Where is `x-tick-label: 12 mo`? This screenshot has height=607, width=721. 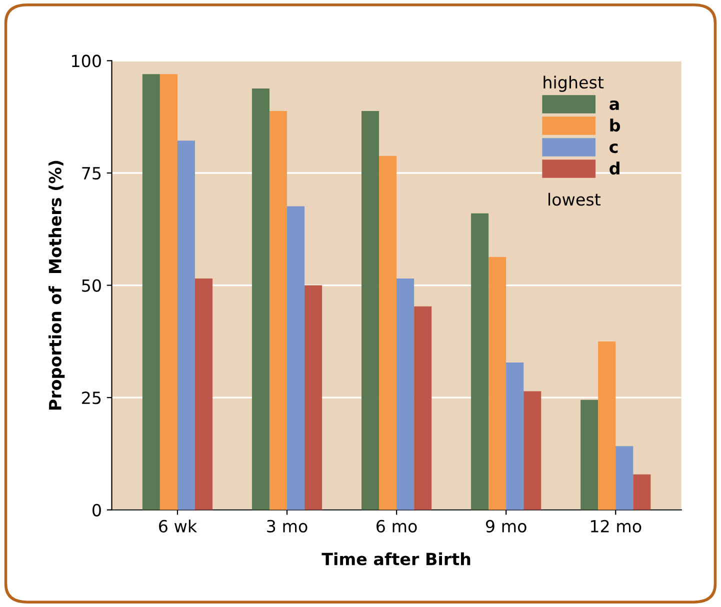 x-tick-label: 12 mo is located at coordinates (616, 526).